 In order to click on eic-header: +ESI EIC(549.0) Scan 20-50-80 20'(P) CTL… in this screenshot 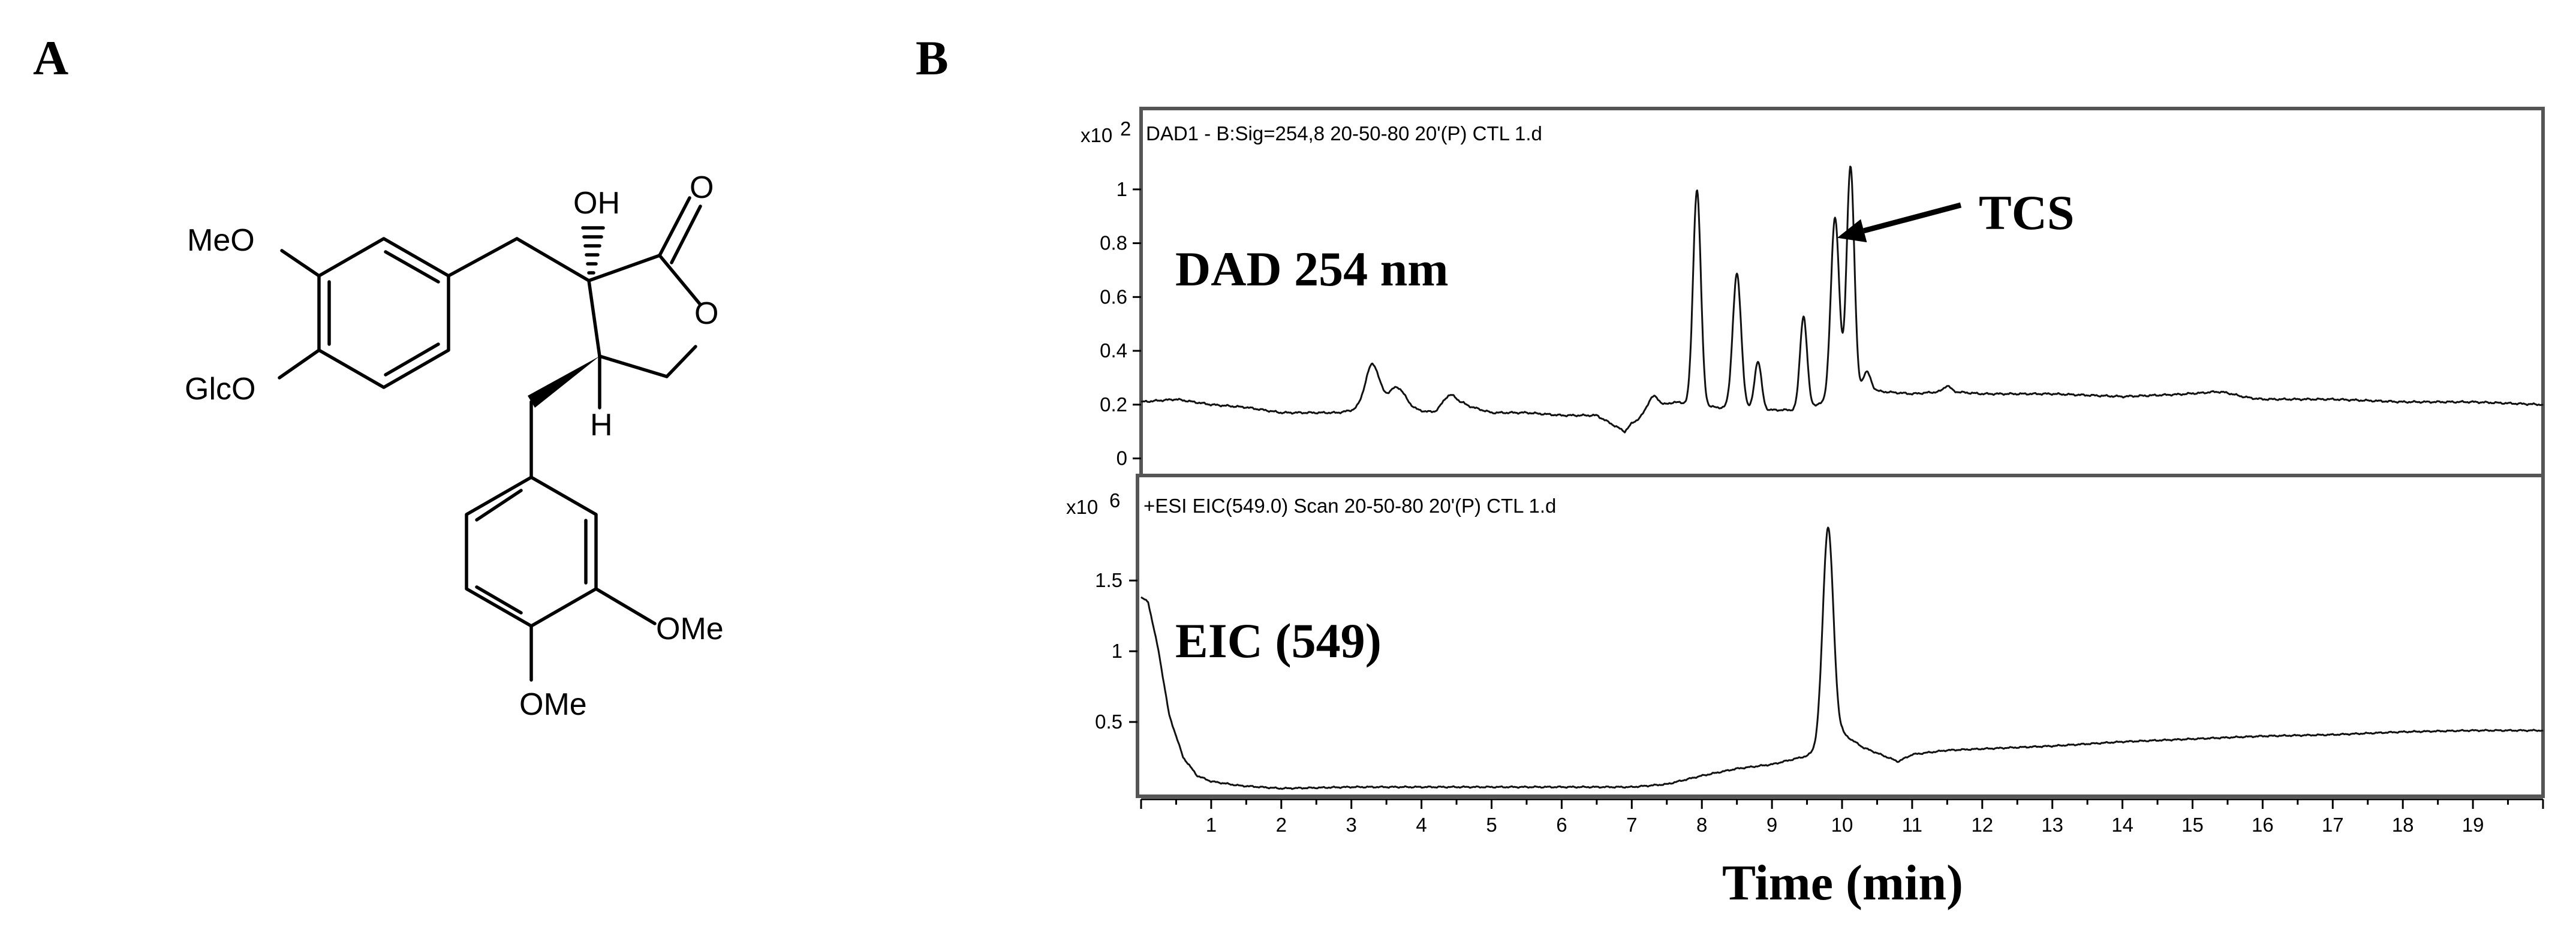, I will do `click(1349, 506)`.